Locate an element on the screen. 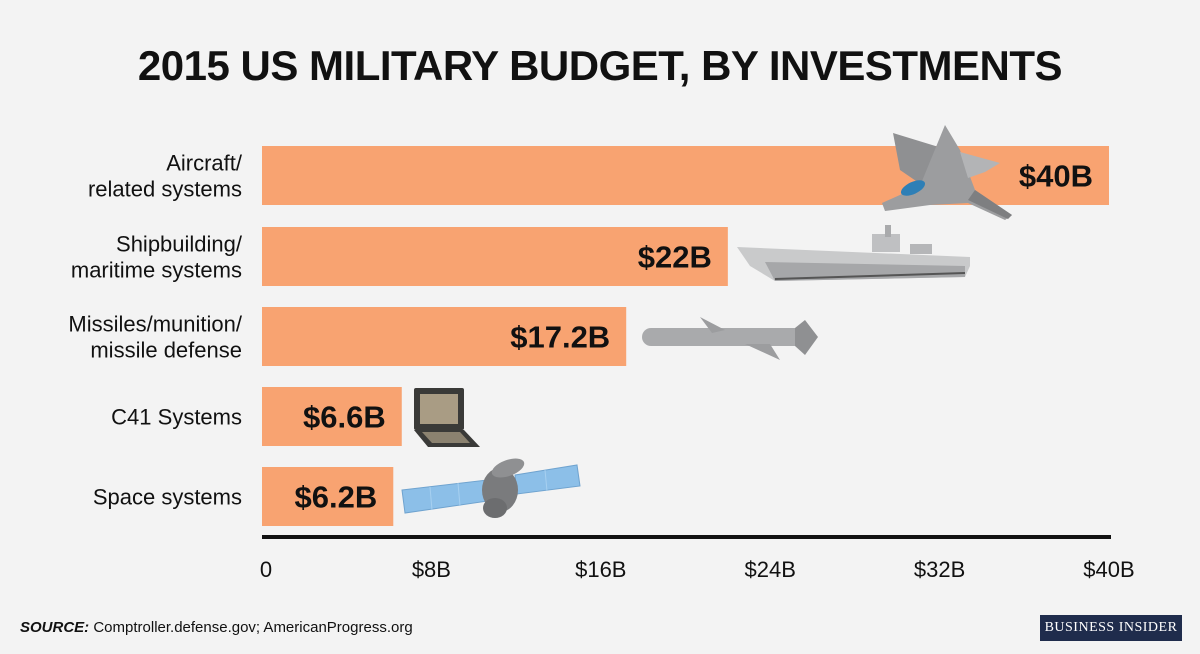 The width and height of the screenshot is (1200, 654). x-tick-label: $8B is located at coordinates (431, 569).